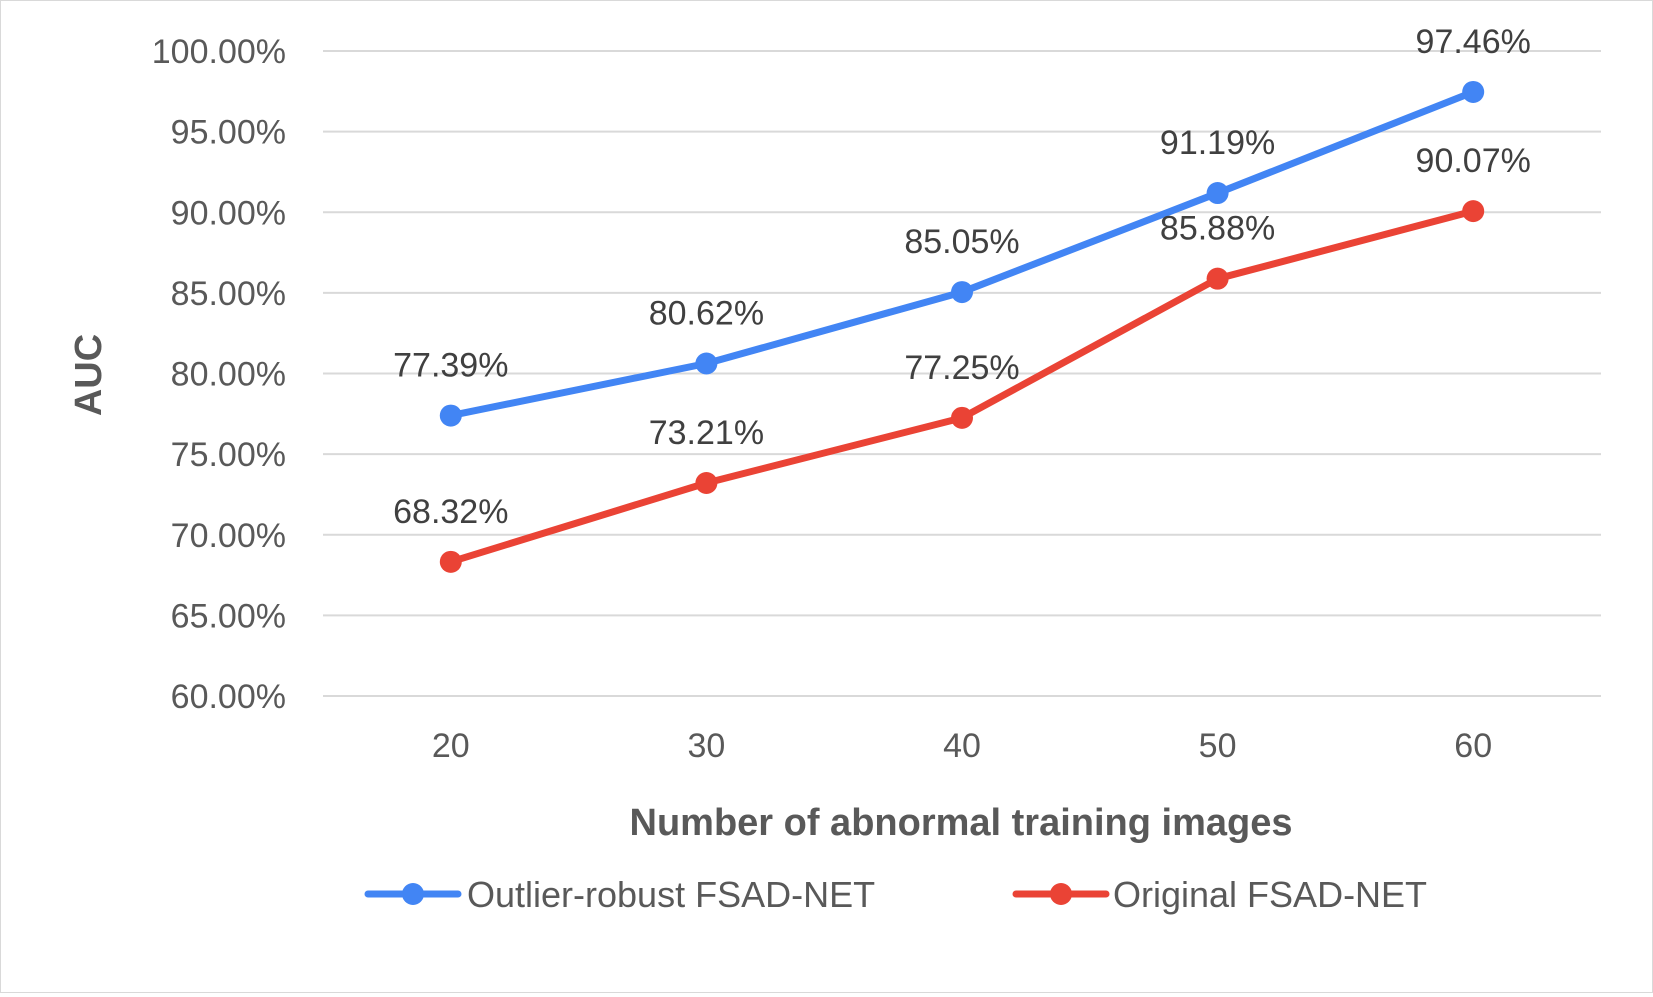 Image resolution: width=1653 pixels, height=997 pixels. What do you see at coordinates (961, 242) in the screenshot?
I see `data-label: 85.05%` at bounding box center [961, 242].